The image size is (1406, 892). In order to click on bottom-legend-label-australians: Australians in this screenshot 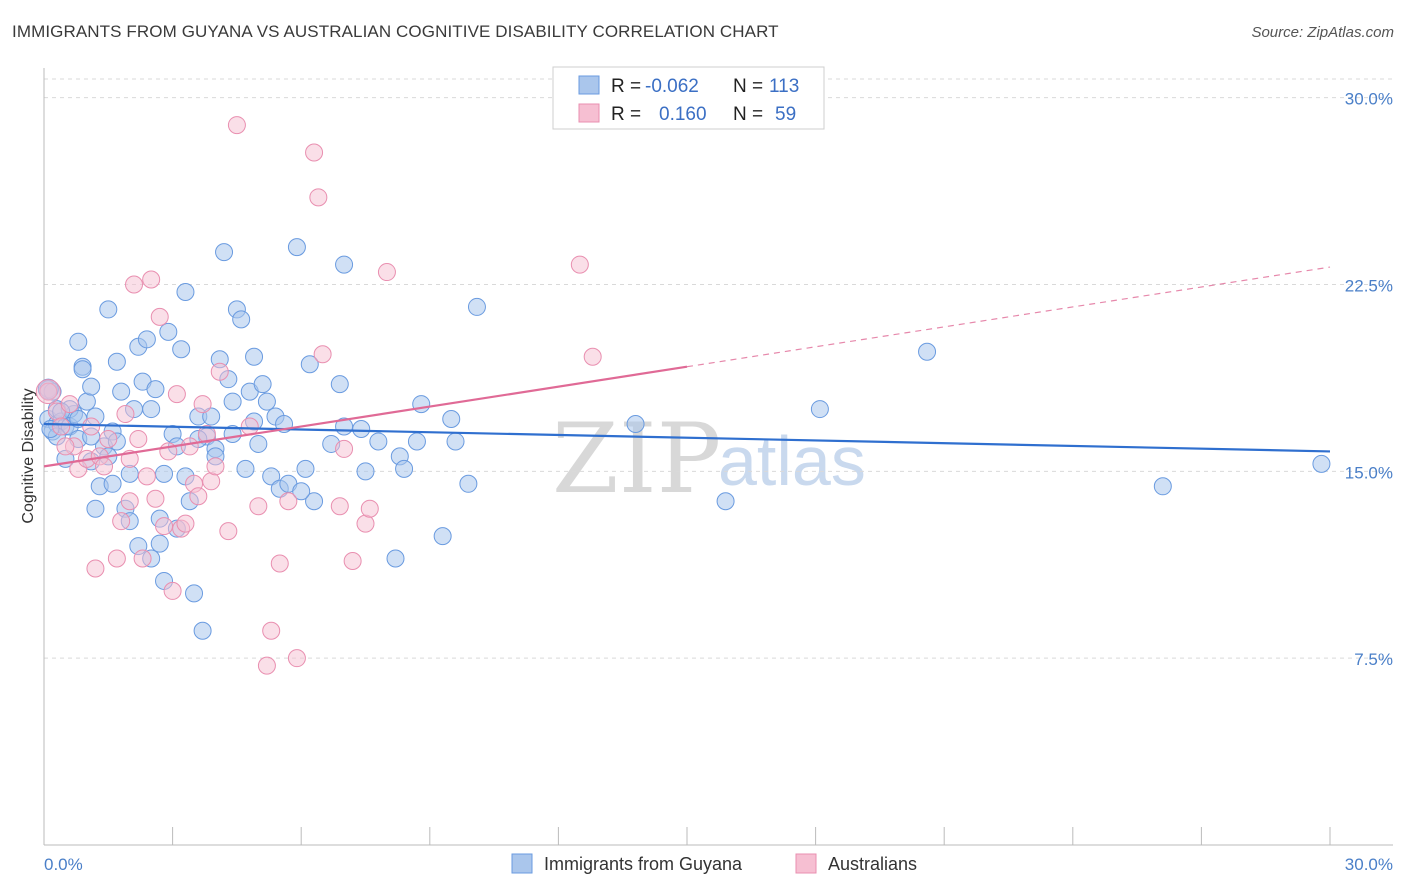, I will do `click(872, 864)`.